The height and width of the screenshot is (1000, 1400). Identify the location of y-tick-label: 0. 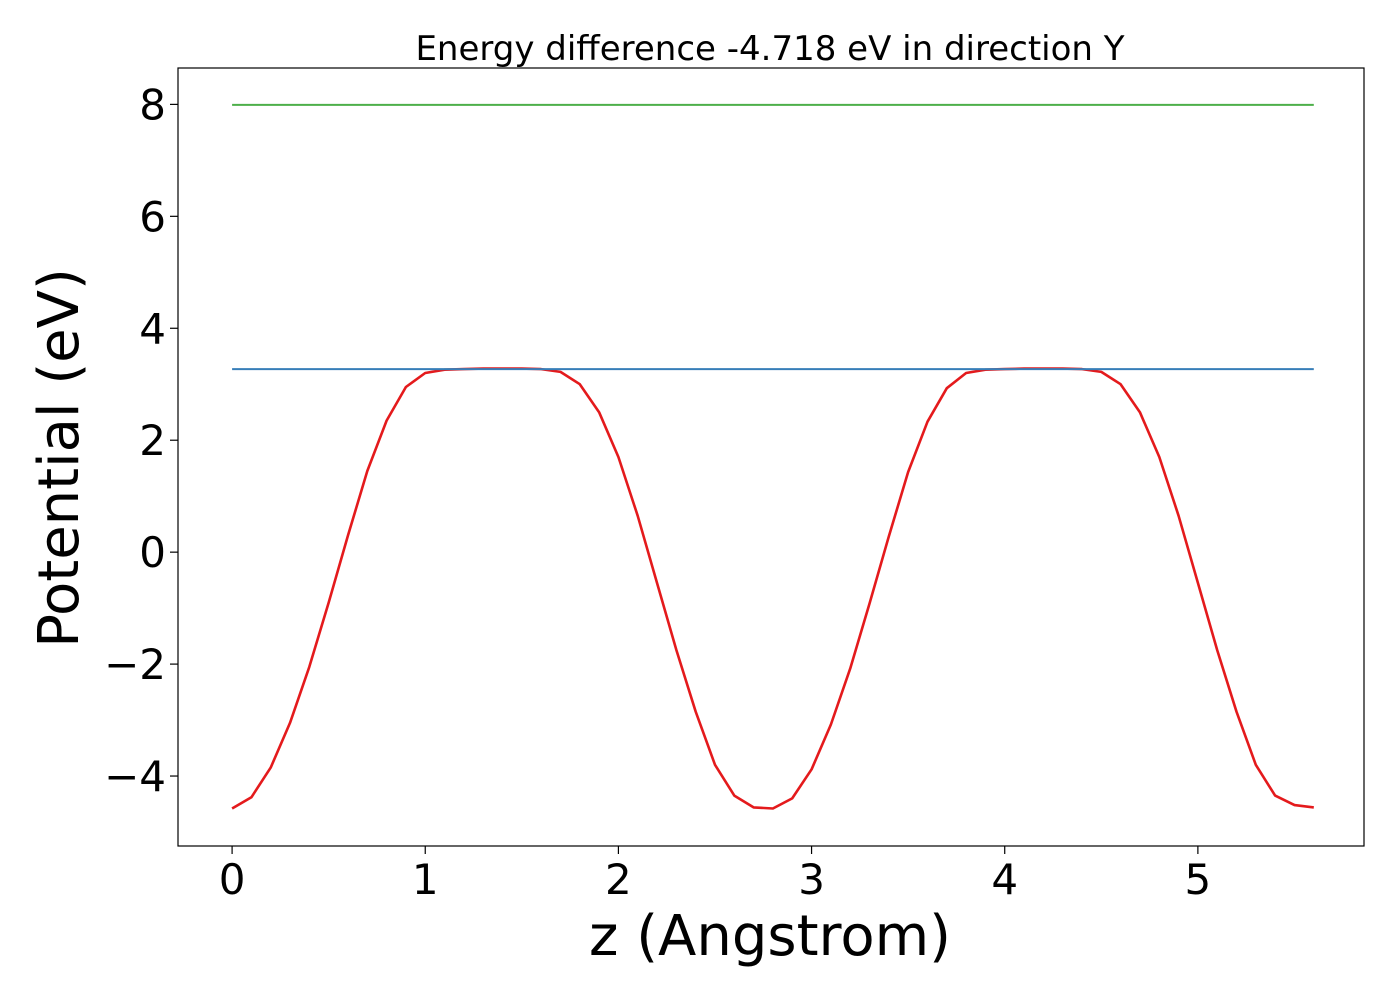
(152, 552).